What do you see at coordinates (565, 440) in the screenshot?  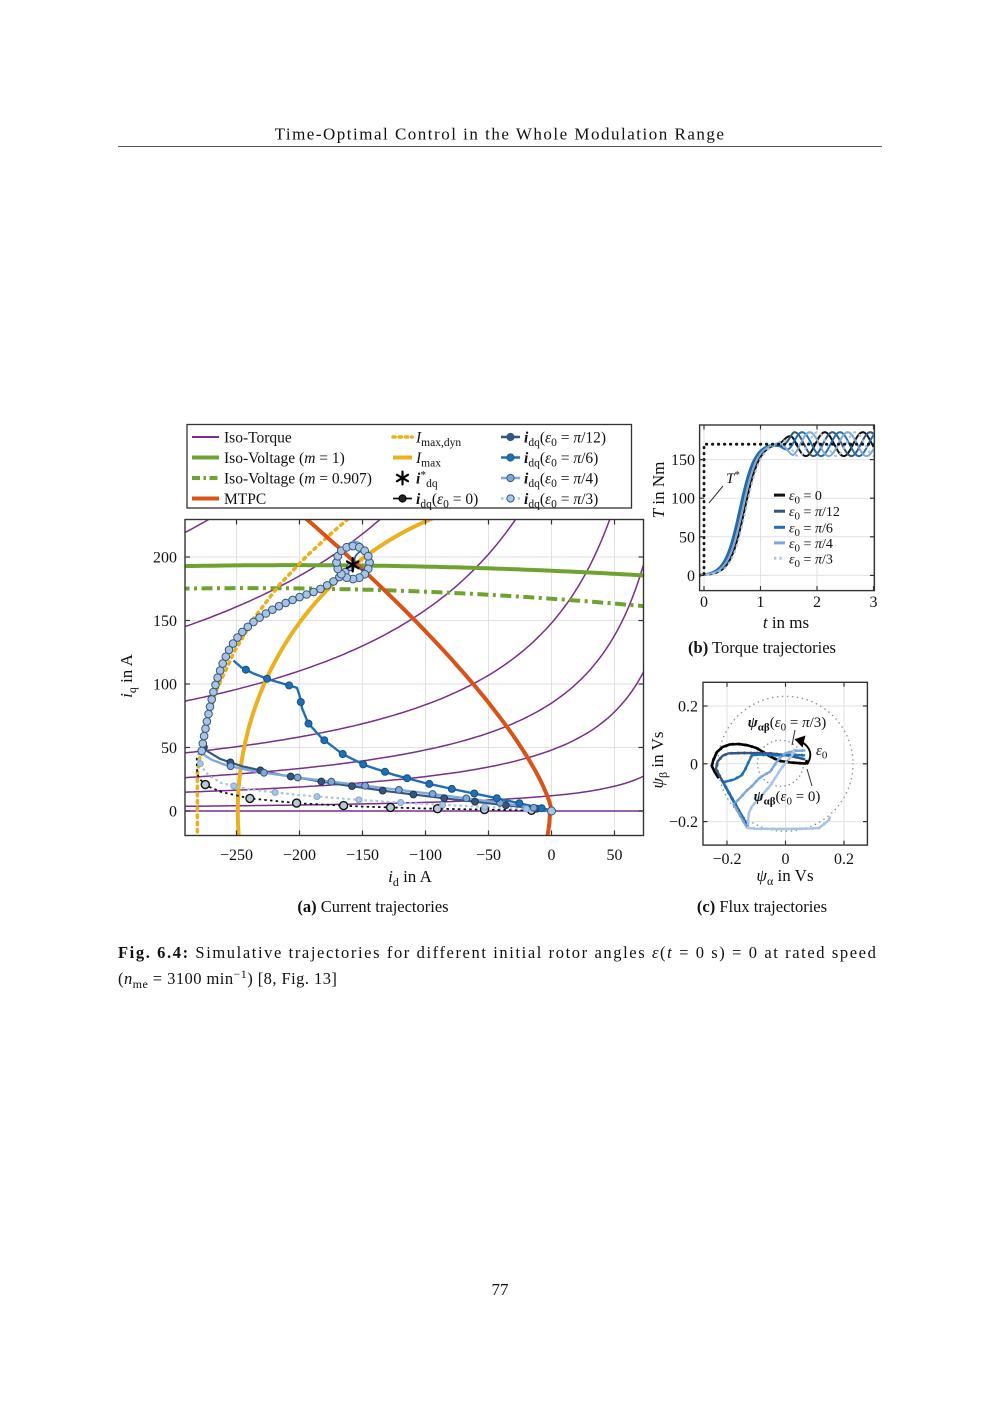 I see `svg-text: idq(ε0 = π/12)` at bounding box center [565, 440].